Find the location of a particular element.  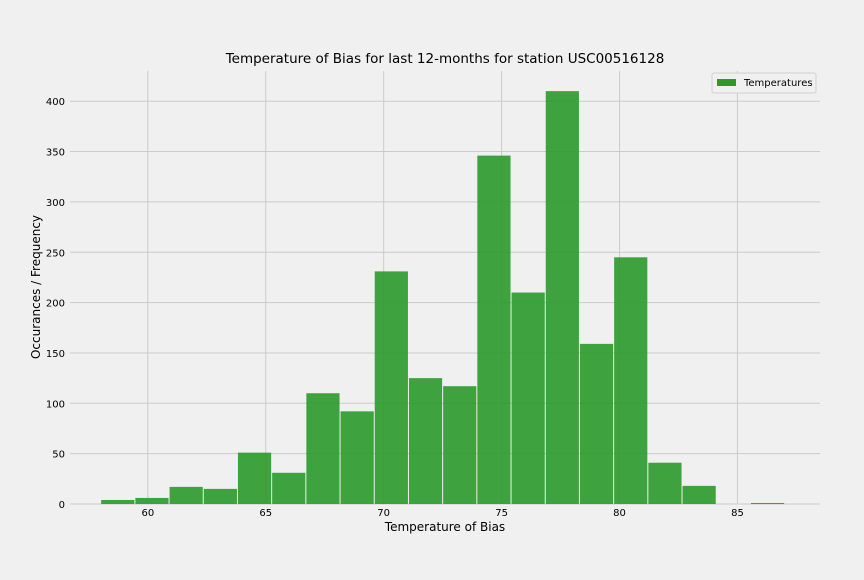

legend-swatch is located at coordinates (726, 82).